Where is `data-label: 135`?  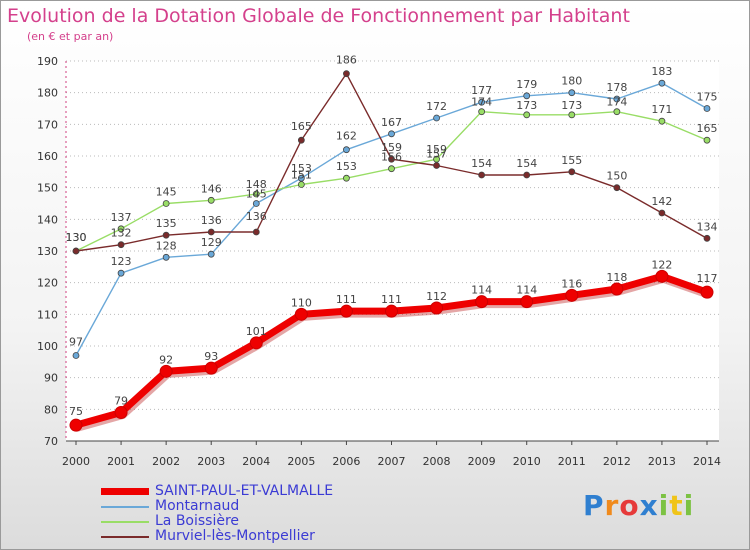
data-label: 135 is located at coordinates (166, 223).